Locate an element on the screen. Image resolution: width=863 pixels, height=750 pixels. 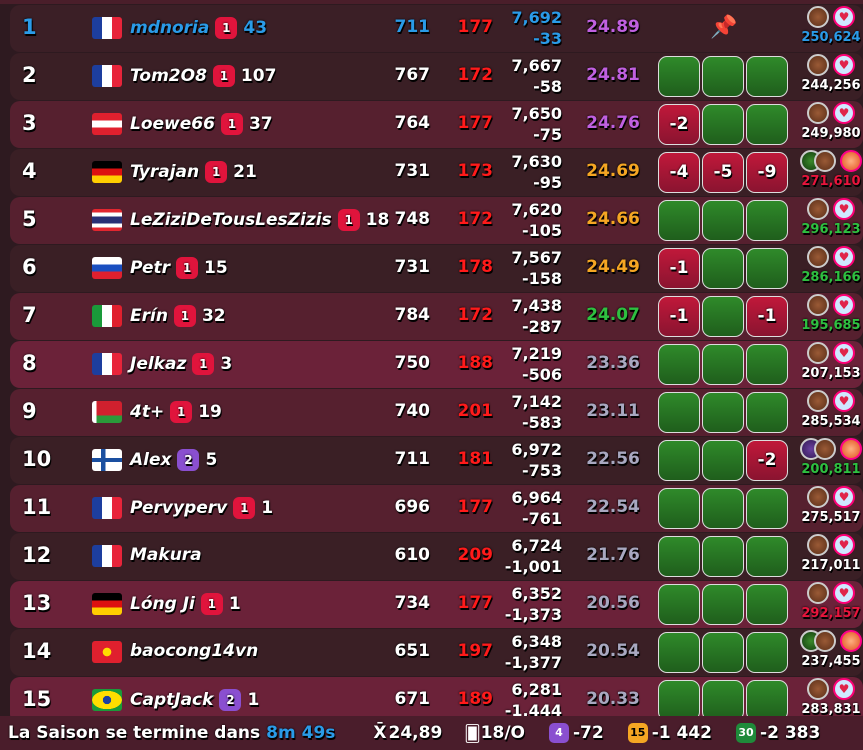
leaderboard-row: 8 Jelkaz 1 3 750 188 7,219 -506 23.36 ♥ 207,153 is located at coordinates (436, 364).